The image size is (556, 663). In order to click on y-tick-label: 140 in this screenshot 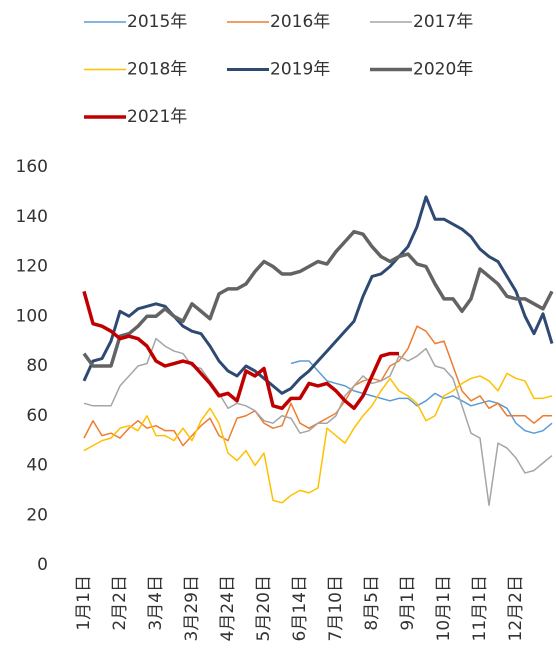, I will do `click(32, 217)`.